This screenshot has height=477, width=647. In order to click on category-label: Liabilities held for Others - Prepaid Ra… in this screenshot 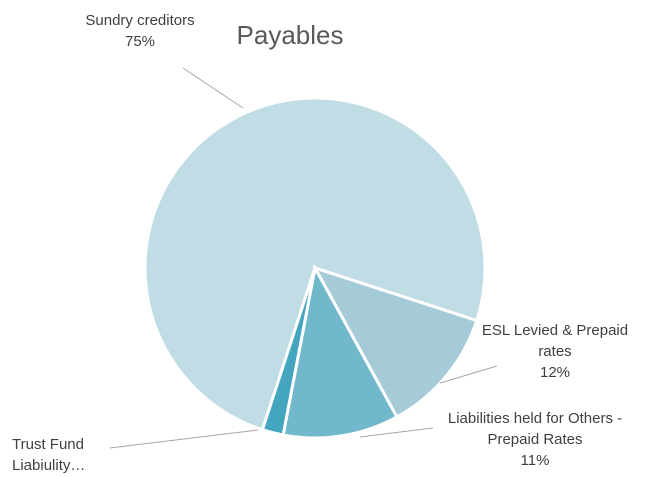, I will do `click(535, 429)`.